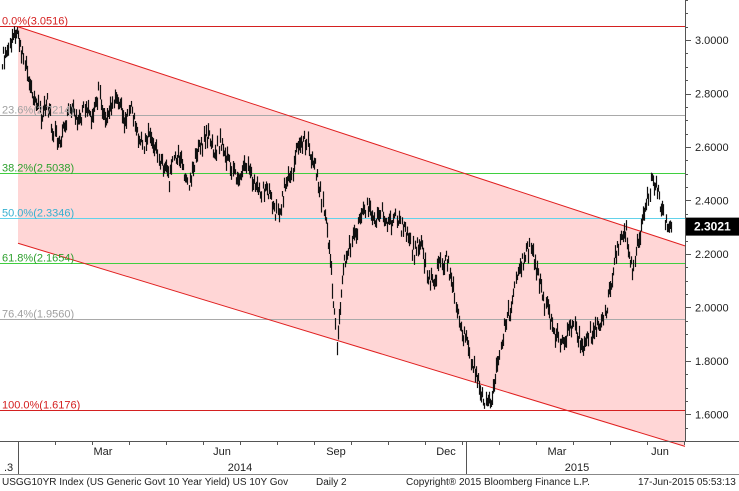 The image size is (739, 491). I want to click on fib-label: 0.0%(3.0516), so click(35, 22).